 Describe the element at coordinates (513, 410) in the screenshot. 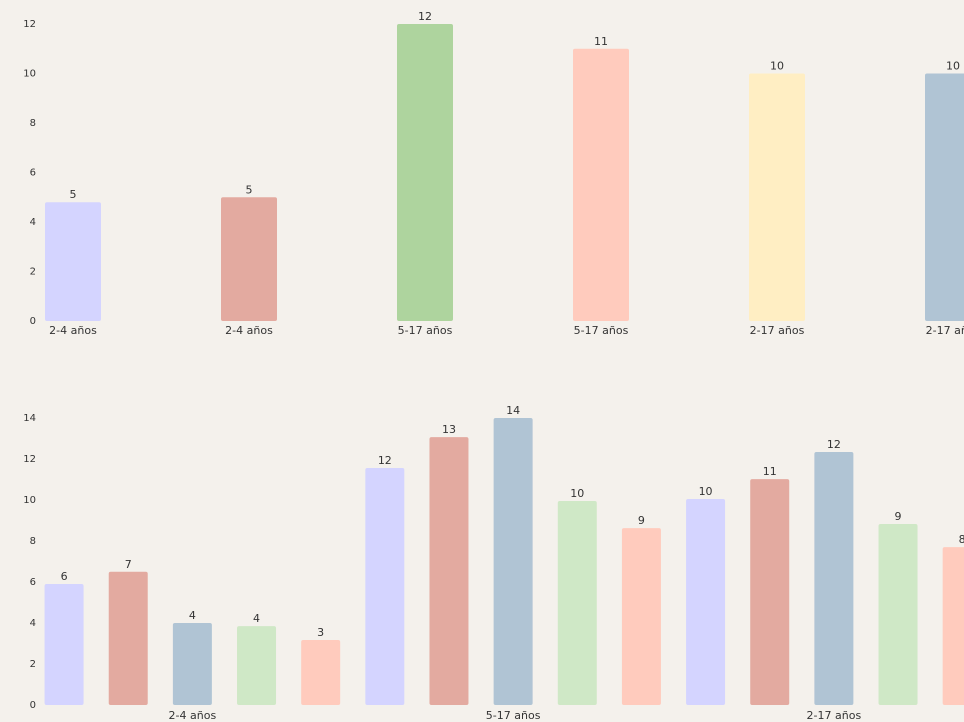

I see `value-label: 14` at that location.